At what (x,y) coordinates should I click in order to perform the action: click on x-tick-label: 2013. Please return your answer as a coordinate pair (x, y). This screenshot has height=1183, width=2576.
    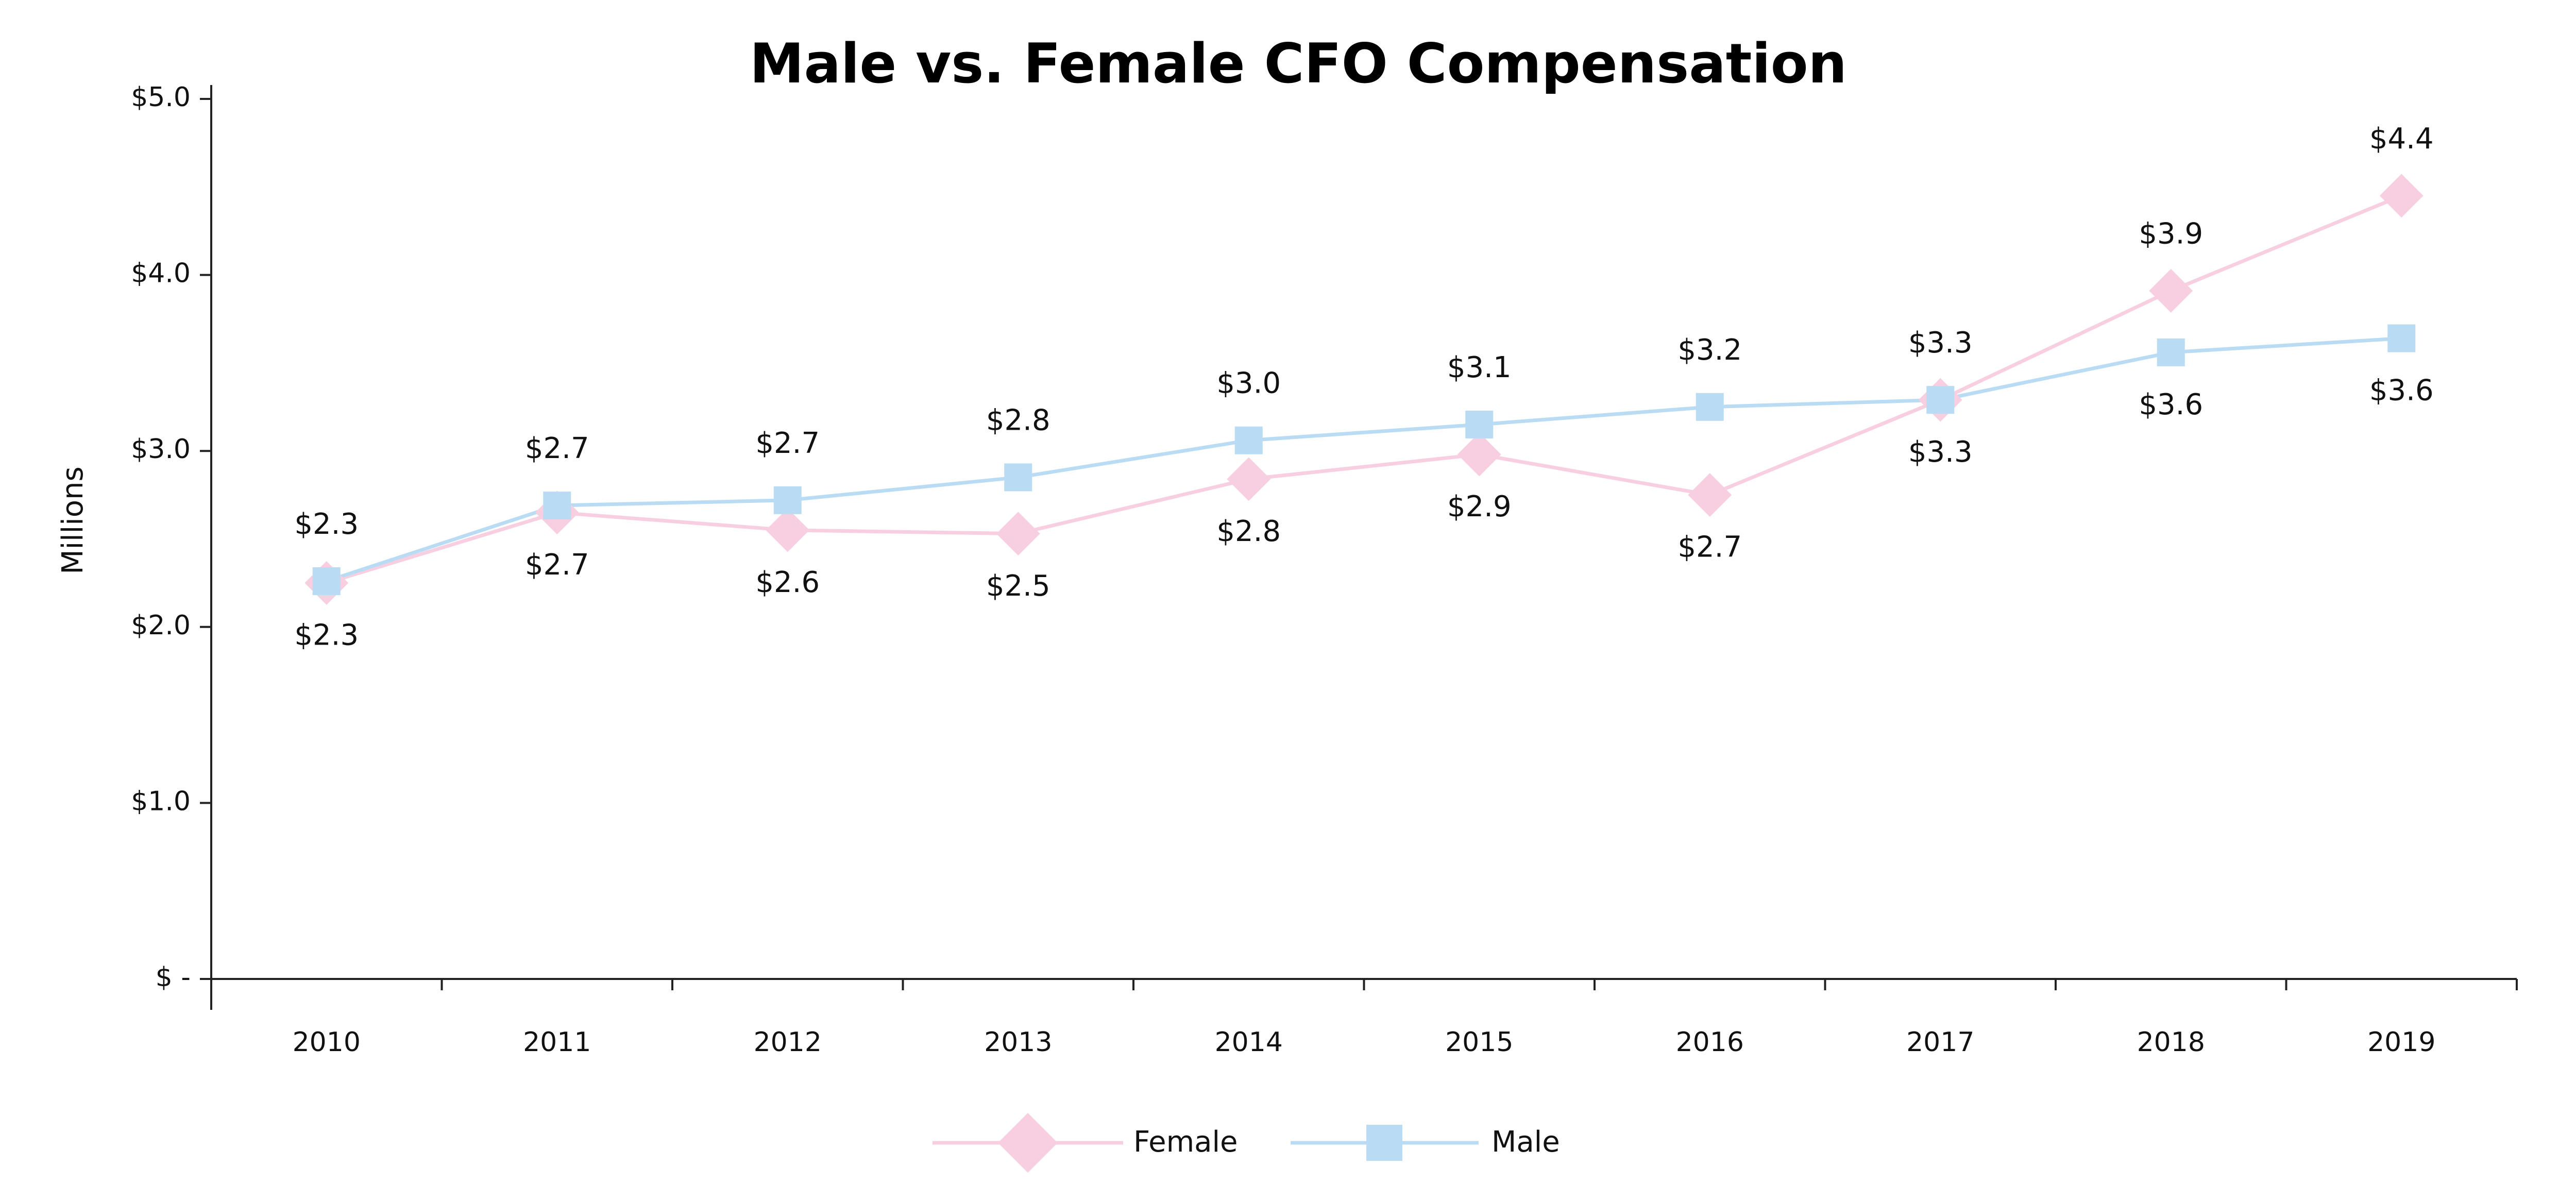
    Looking at the image, I should click on (1018, 1042).